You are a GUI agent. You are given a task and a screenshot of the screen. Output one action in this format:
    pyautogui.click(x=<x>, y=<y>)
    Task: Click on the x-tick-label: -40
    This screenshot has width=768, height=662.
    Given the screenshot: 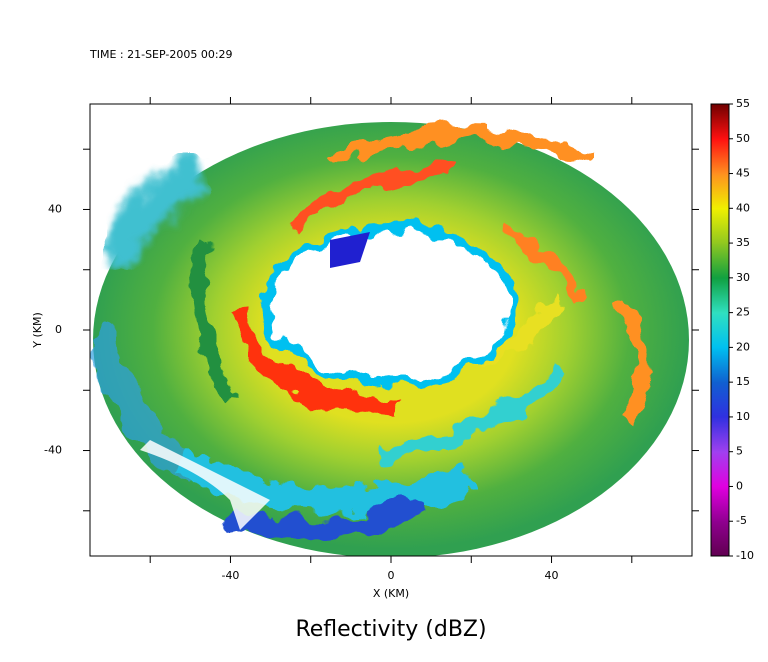 What is the action you would take?
    pyautogui.click(x=230, y=575)
    